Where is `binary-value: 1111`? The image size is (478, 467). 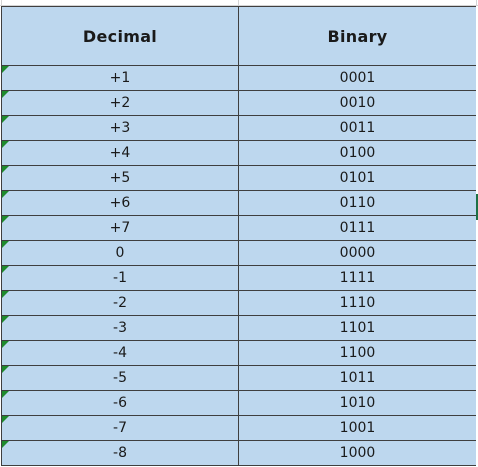
binary-value: 1111 is located at coordinates (357, 278).